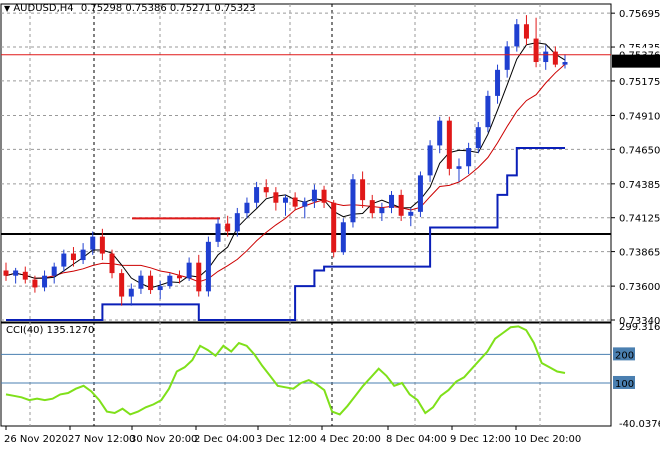 Image resolution: width=660 pixels, height=454 pixels. What do you see at coordinates (36, 439) in the screenshot?
I see `time-axis-label: 26 Nov 2020` at bounding box center [36, 439].